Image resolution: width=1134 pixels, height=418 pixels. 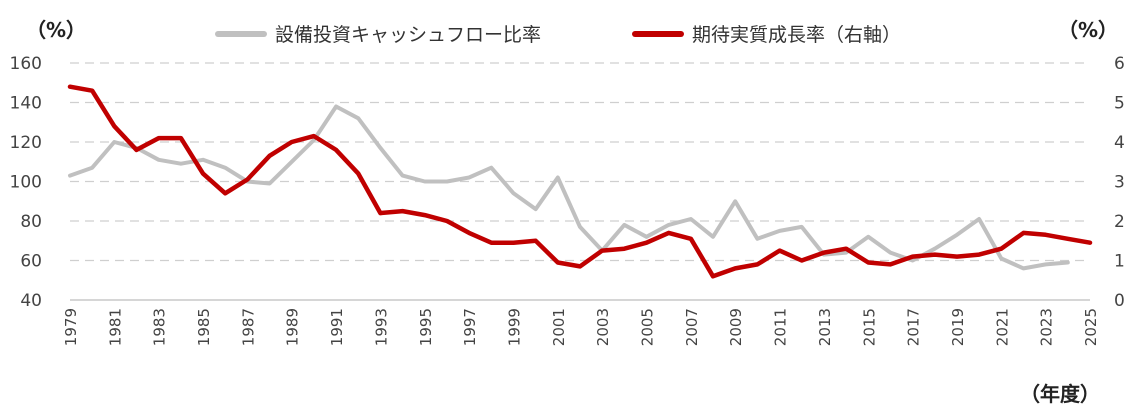 I want to click on x-tick-label: 1987, so click(x=248, y=327).